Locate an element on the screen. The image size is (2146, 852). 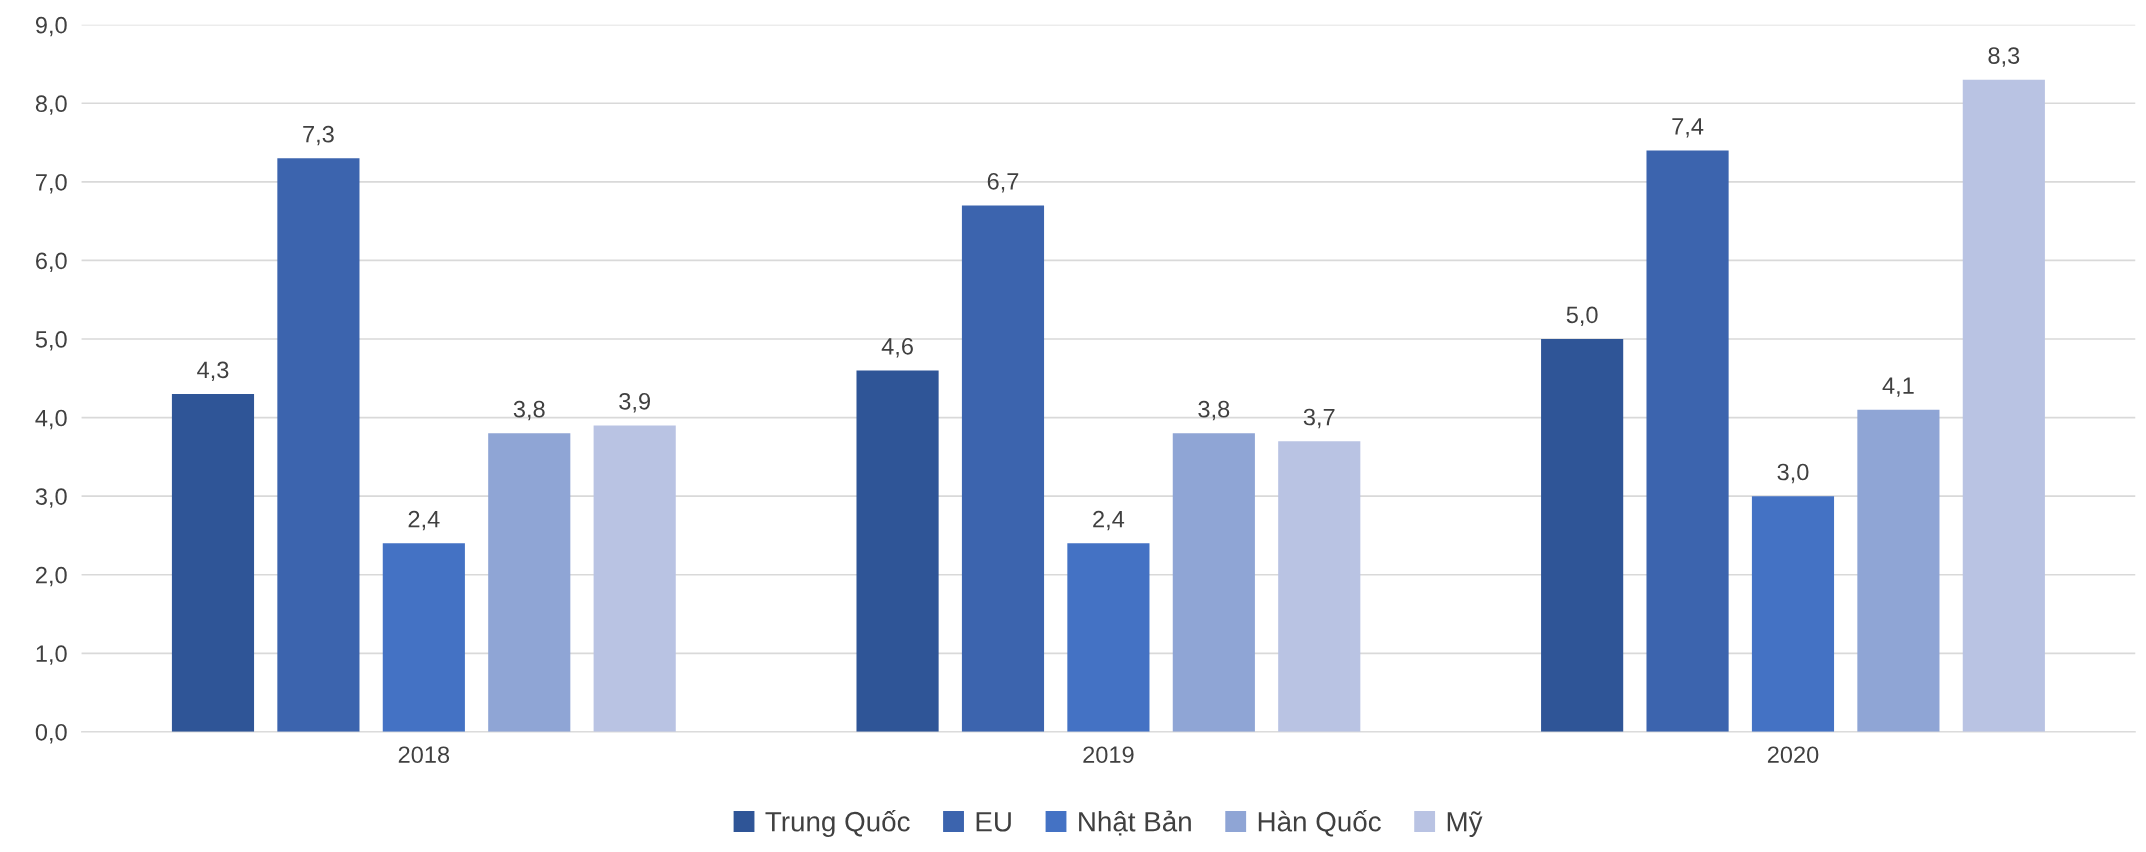
data-label: 4,1 is located at coordinates (1898, 387).